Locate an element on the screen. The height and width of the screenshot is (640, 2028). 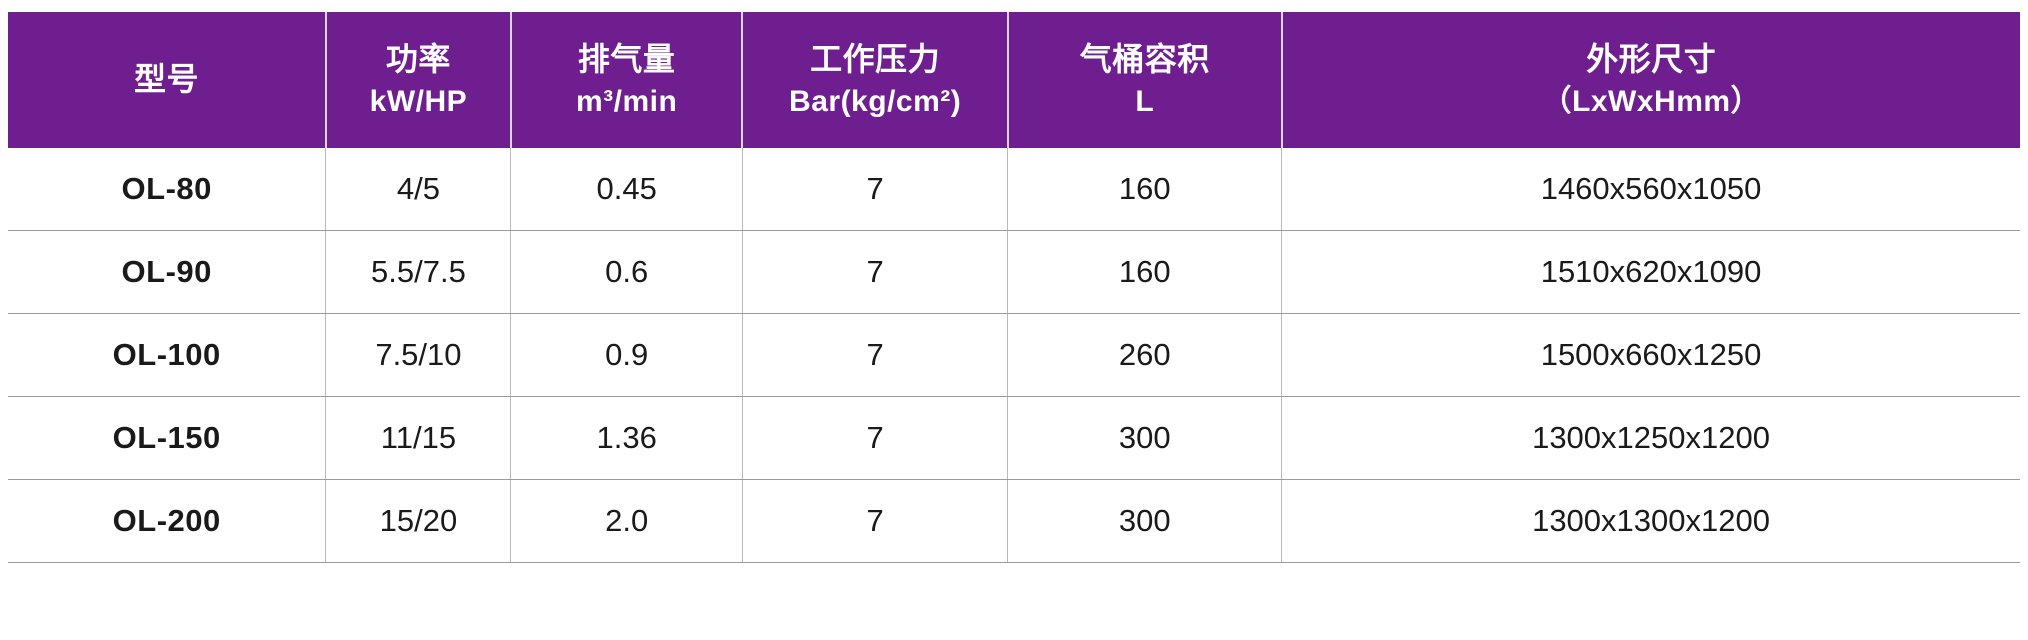
cell-air-displacement: 1.36 is located at coordinates (626, 438).